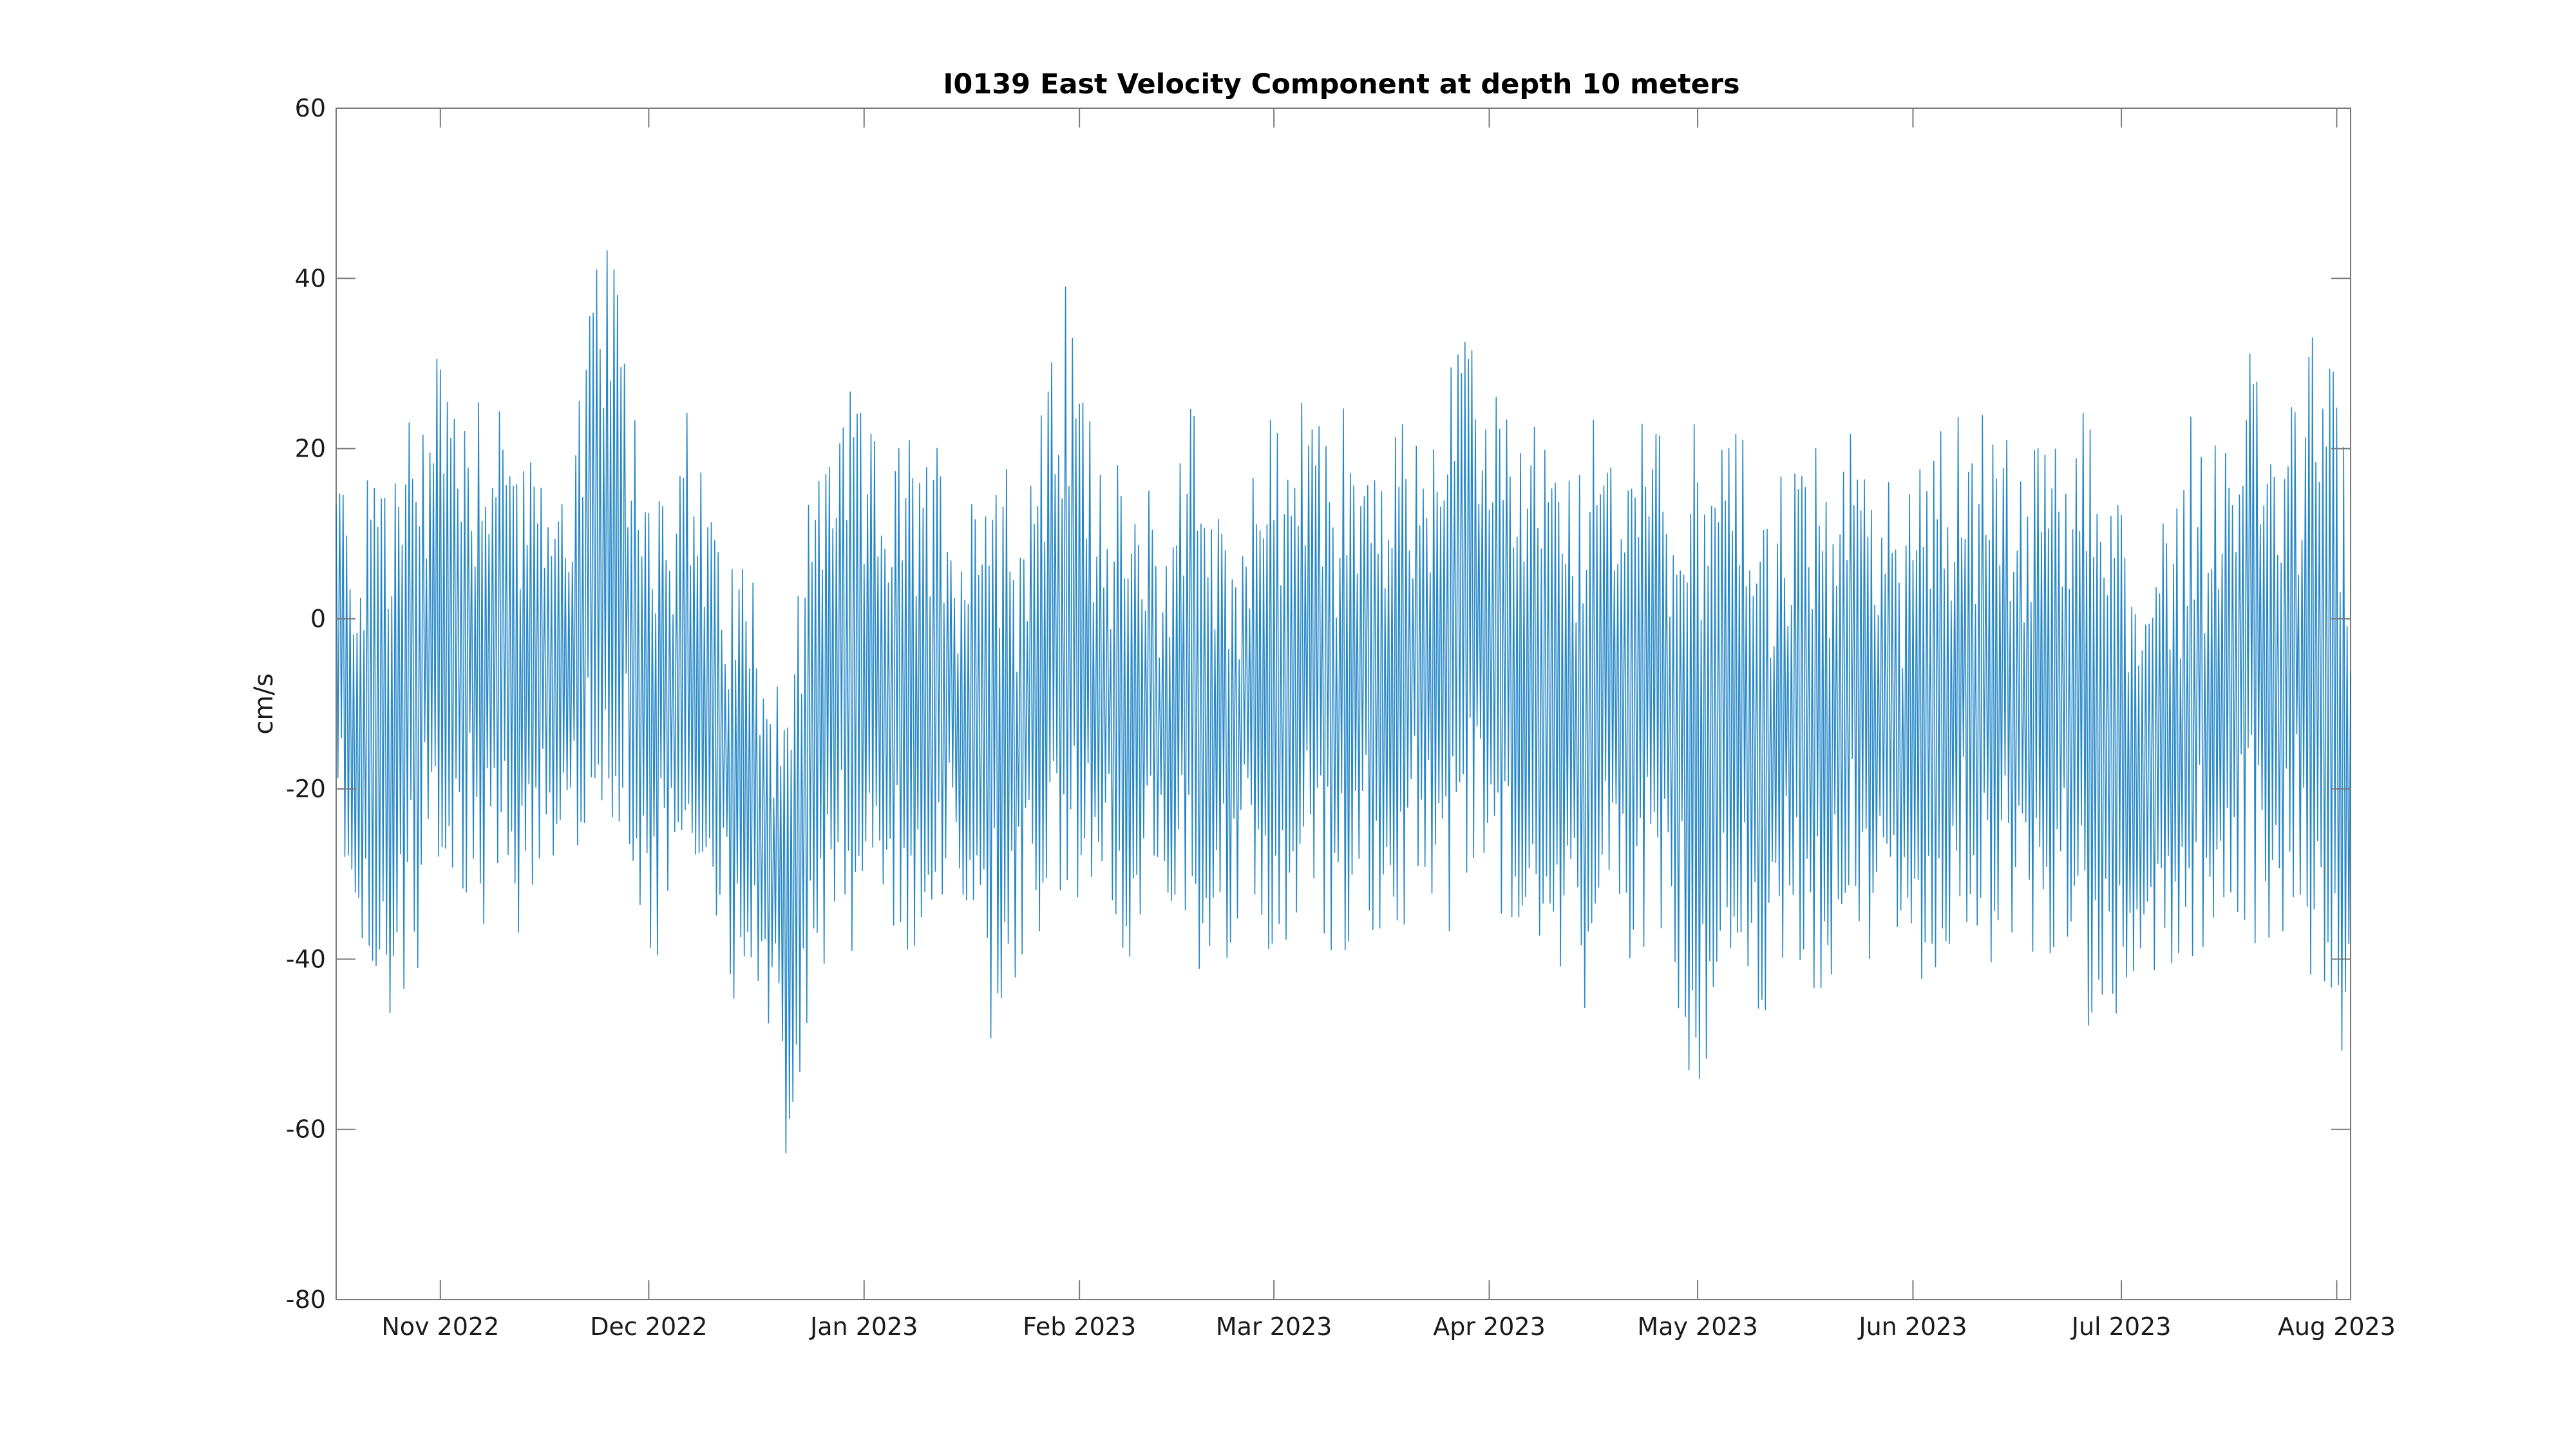 This screenshot has width=2576, height=1449. What do you see at coordinates (310, 108) in the screenshot?
I see `y-tick-label: 60` at bounding box center [310, 108].